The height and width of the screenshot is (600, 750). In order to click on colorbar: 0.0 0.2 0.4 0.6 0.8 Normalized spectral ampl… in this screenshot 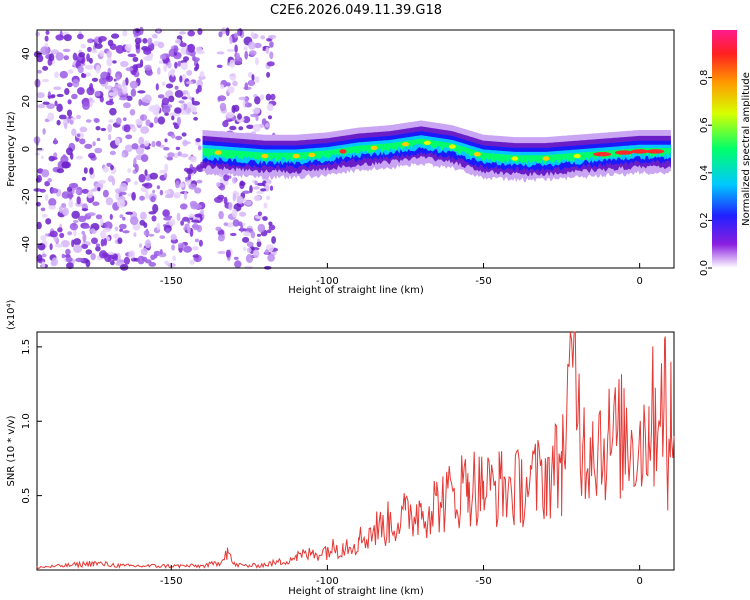, I will do `click(724, 153)`.